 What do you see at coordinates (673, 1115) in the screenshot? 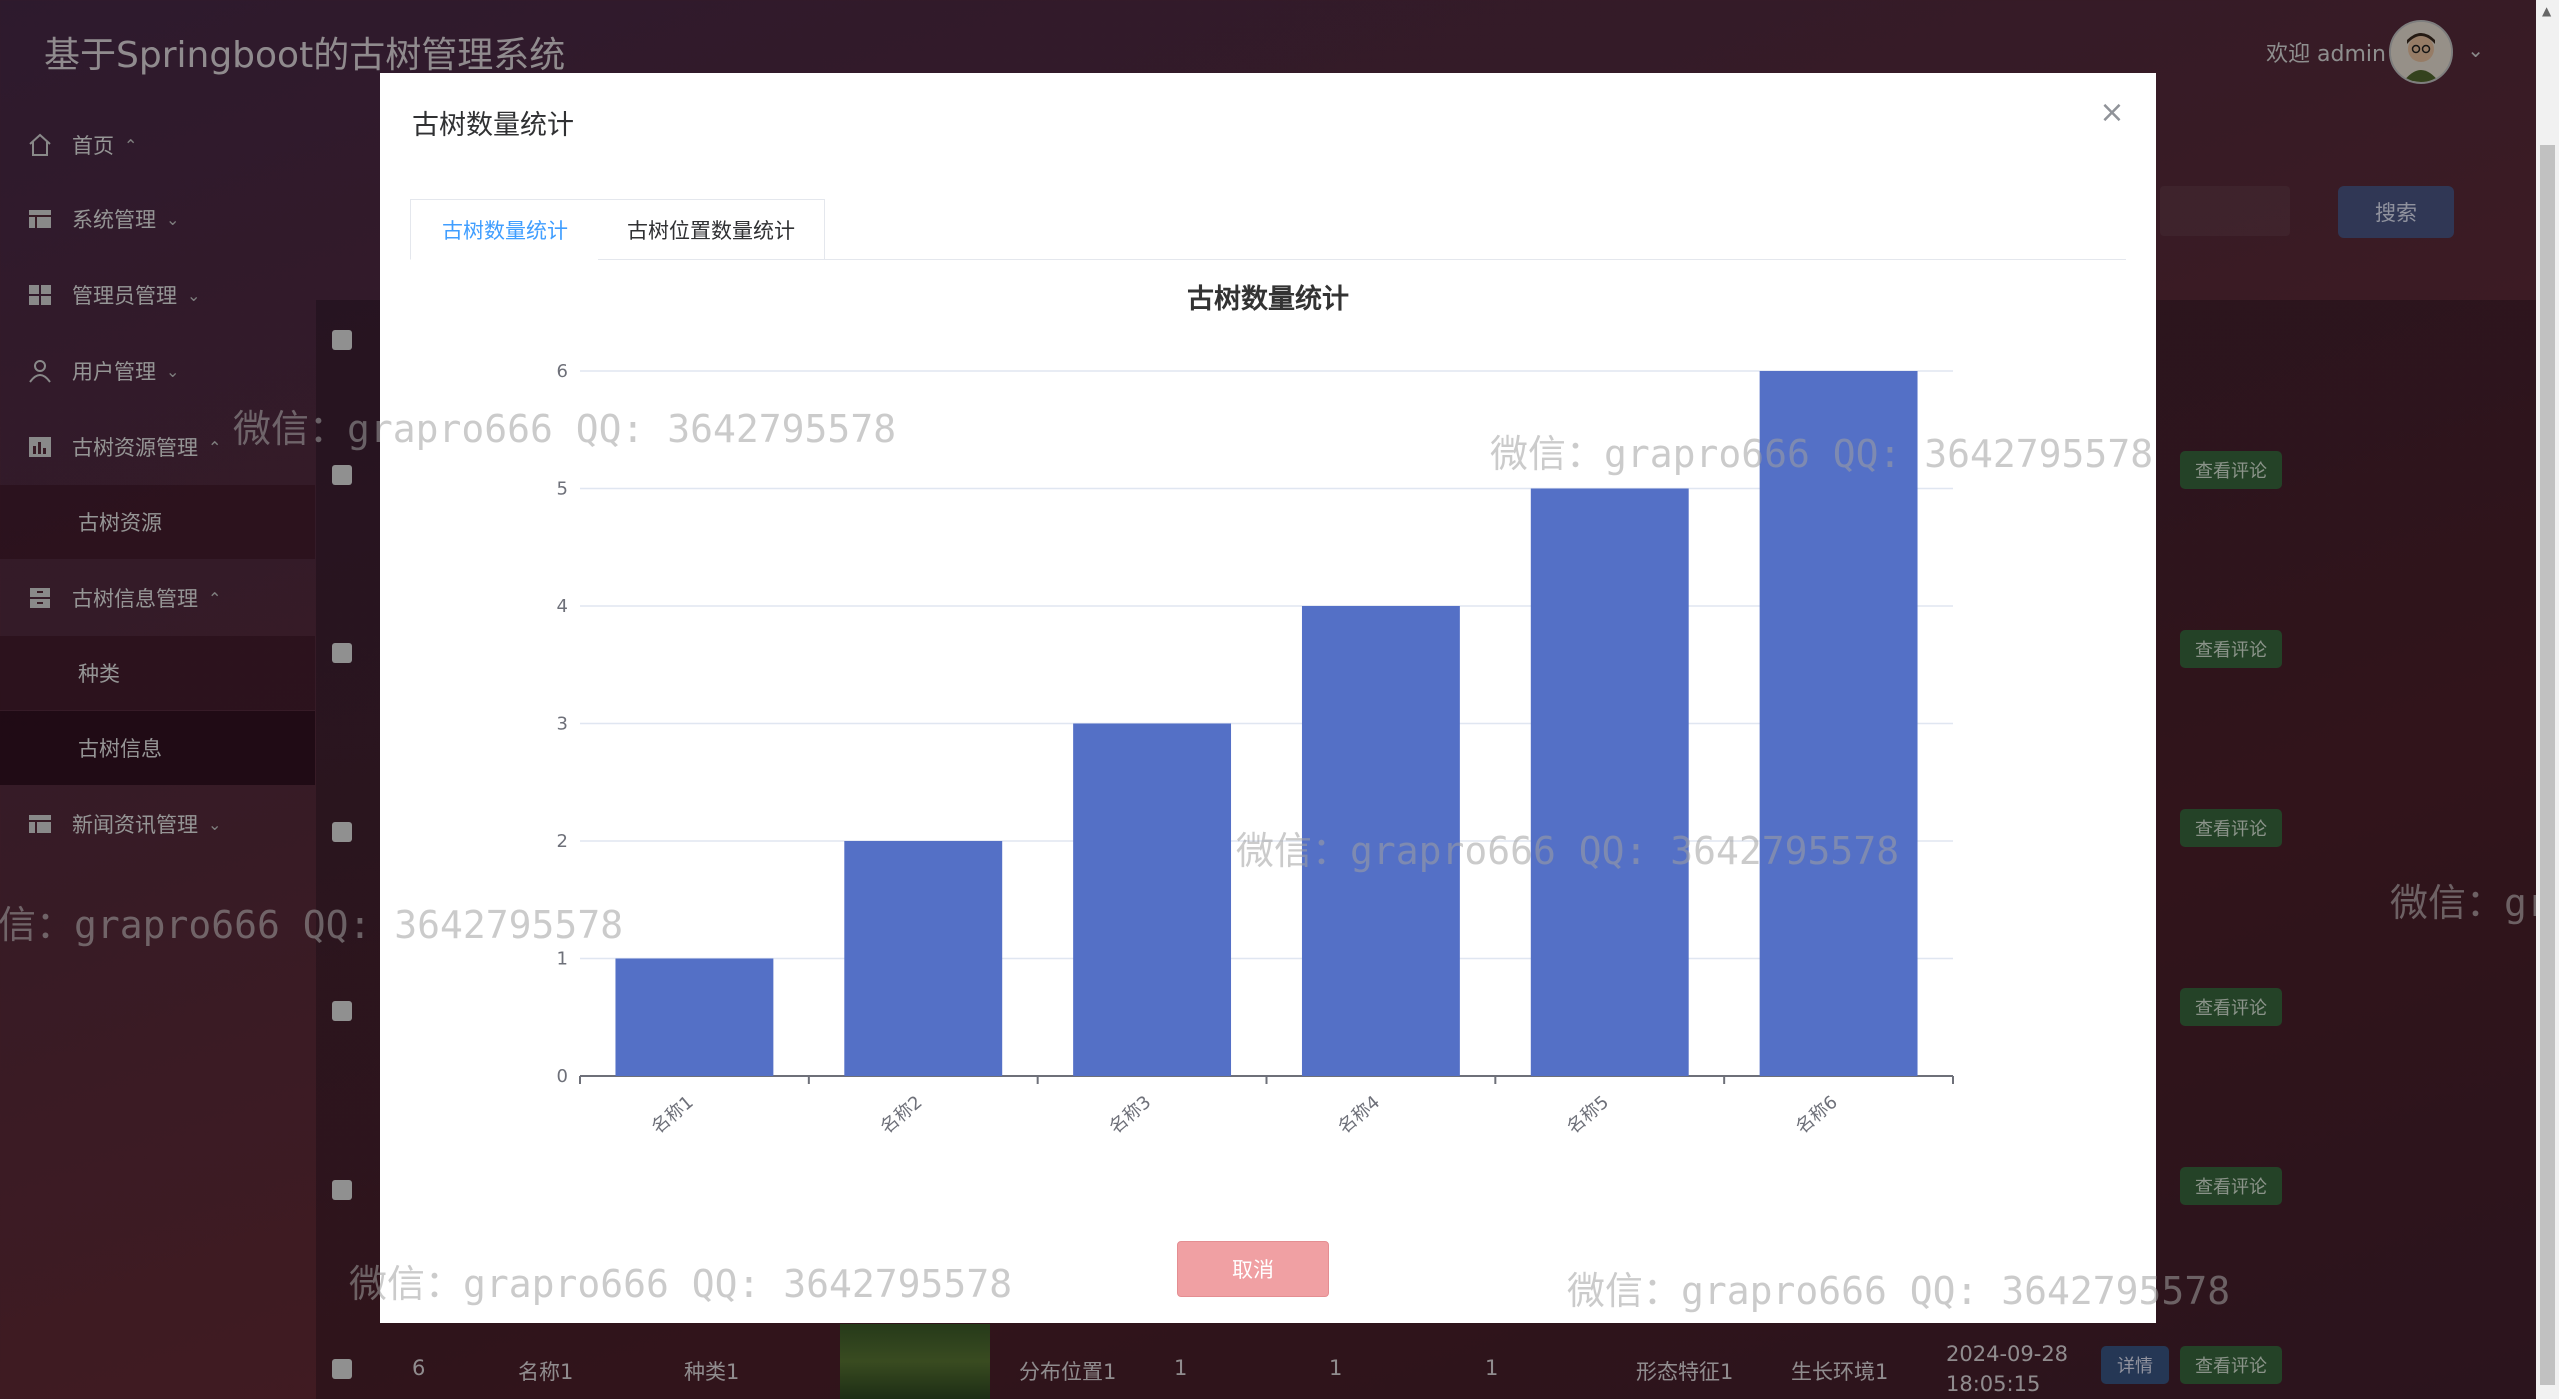
I see `x-tick-label: 名称1` at bounding box center [673, 1115].